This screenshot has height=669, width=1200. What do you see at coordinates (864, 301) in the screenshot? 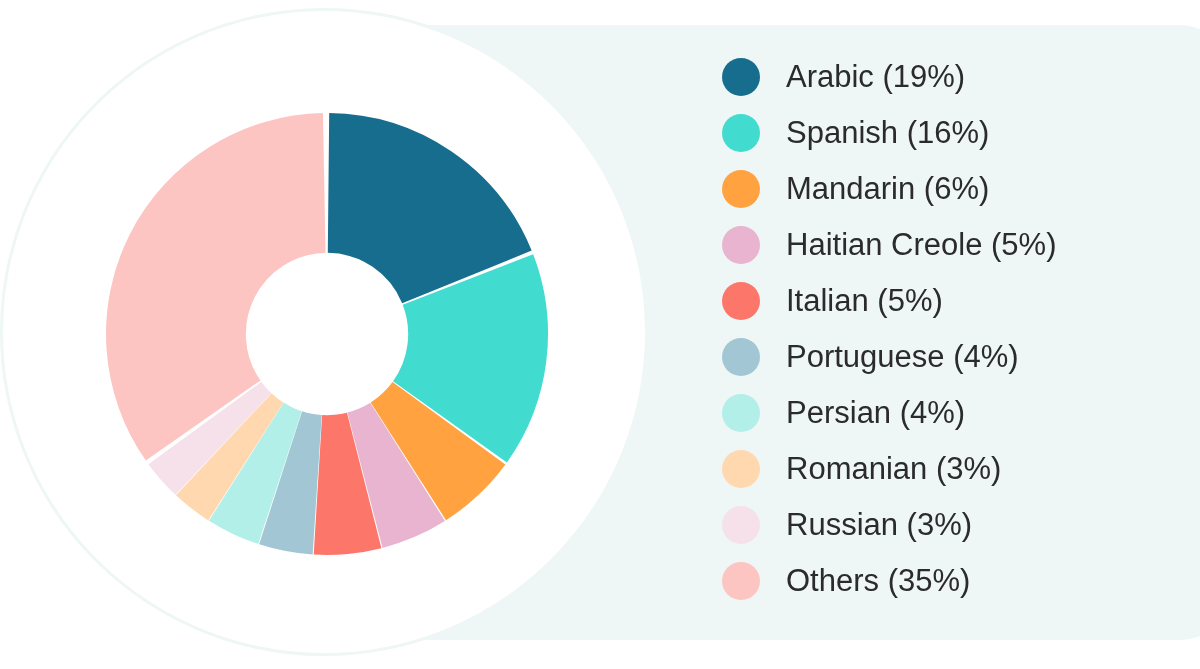
I see `legend-label: Italian (5%)` at bounding box center [864, 301].